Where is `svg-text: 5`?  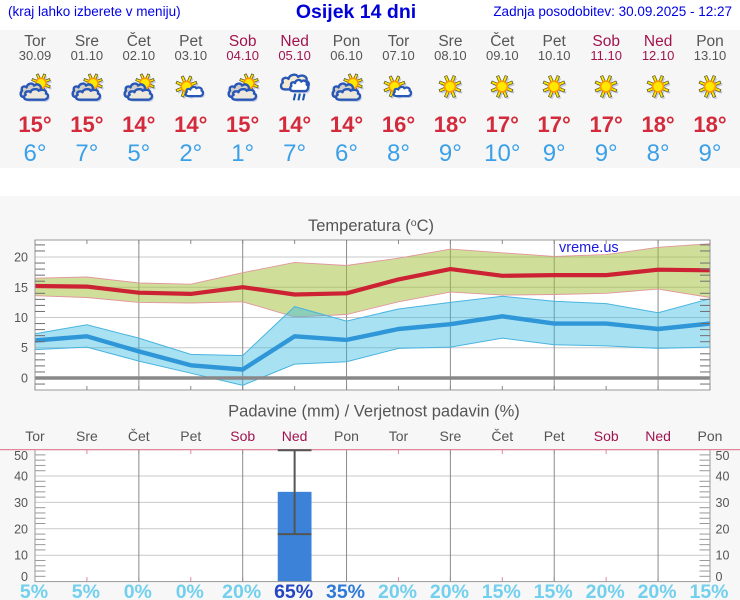
svg-text: 5 is located at coordinates (24, 348).